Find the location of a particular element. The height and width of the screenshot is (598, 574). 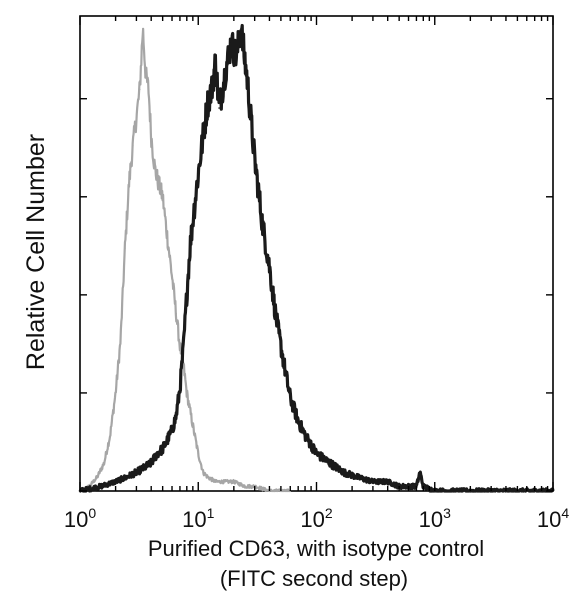

x-axis-label-line1: Purified CD63, with isotype control is located at coordinates (316, 548).